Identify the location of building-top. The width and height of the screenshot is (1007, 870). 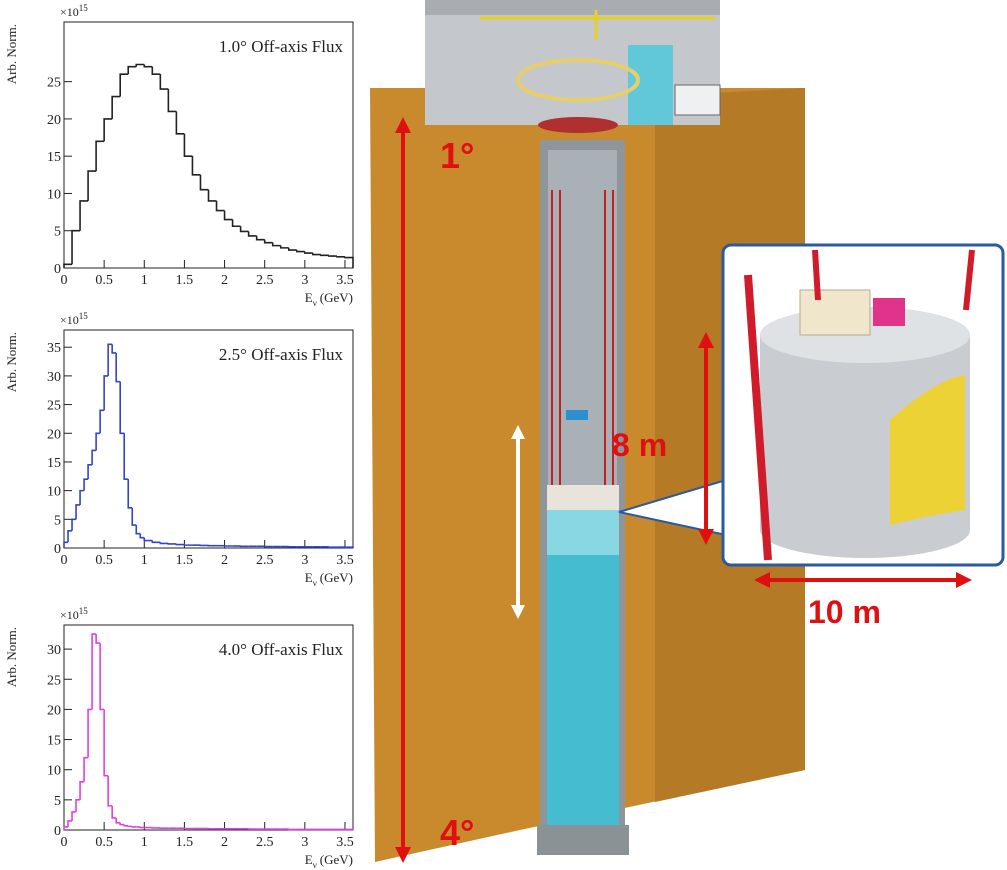
(572, 7).